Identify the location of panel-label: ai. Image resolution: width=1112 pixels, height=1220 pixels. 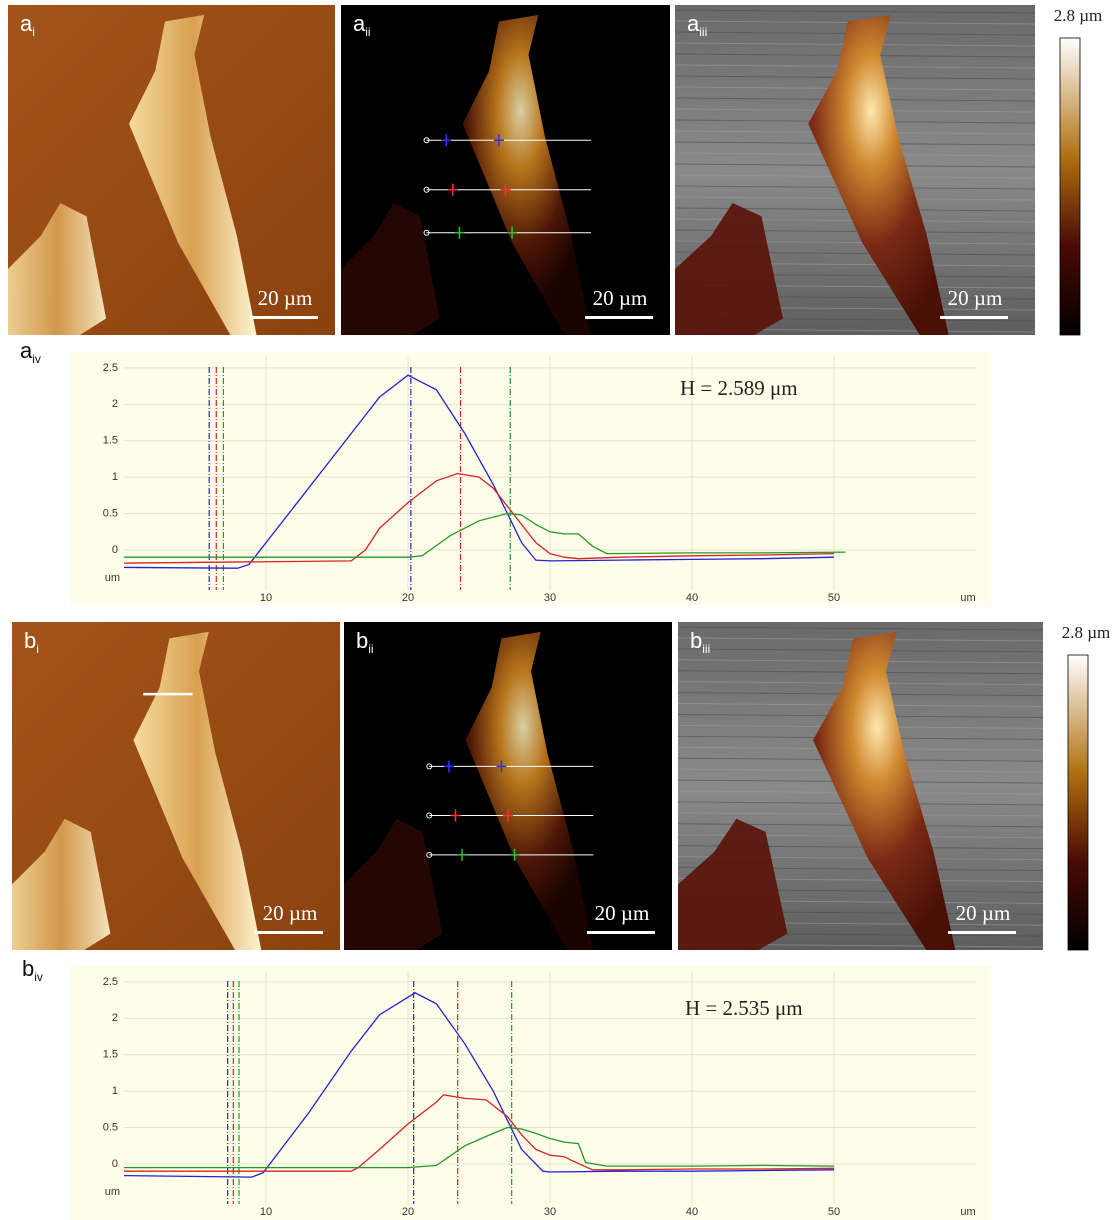
(27, 25).